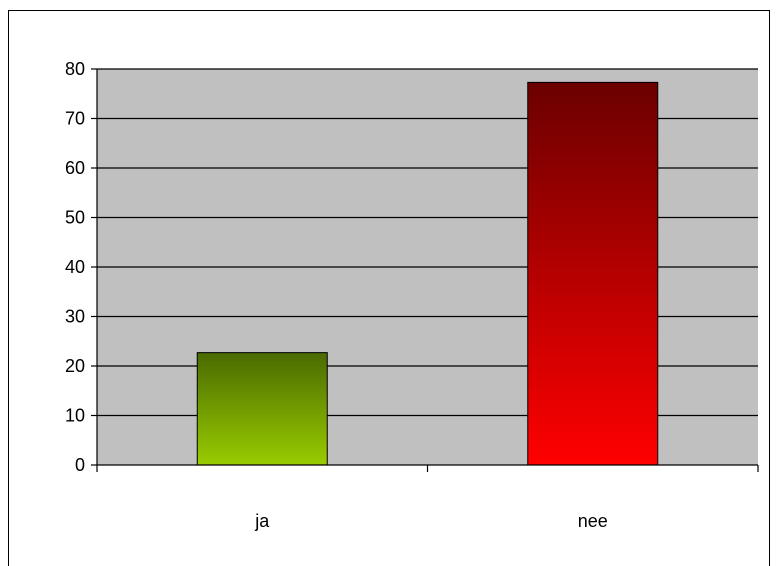 The height and width of the screenshot is (566, 778). Describe the element at coordinates (75, 317) in the screenshot. I see `y-tick-label: 30` at that location.